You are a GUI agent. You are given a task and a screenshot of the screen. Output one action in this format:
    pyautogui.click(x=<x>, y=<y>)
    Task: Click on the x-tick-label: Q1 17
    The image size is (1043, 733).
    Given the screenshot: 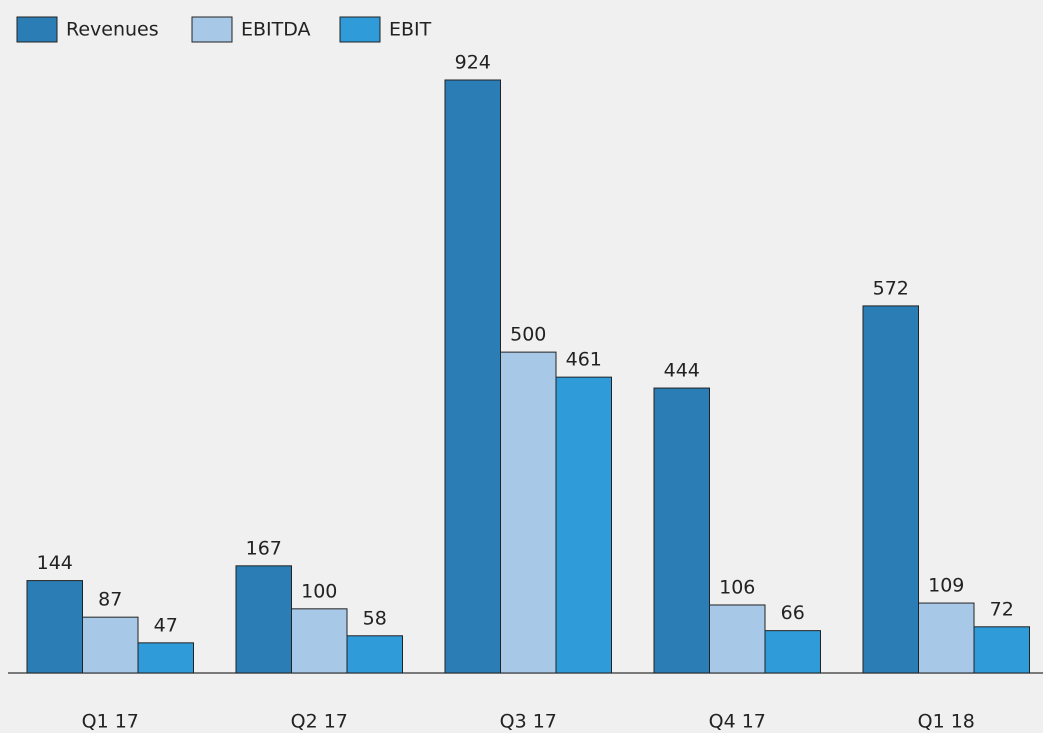 What is the action you would take?
    pyautogui.click(x=110, y=722)
    